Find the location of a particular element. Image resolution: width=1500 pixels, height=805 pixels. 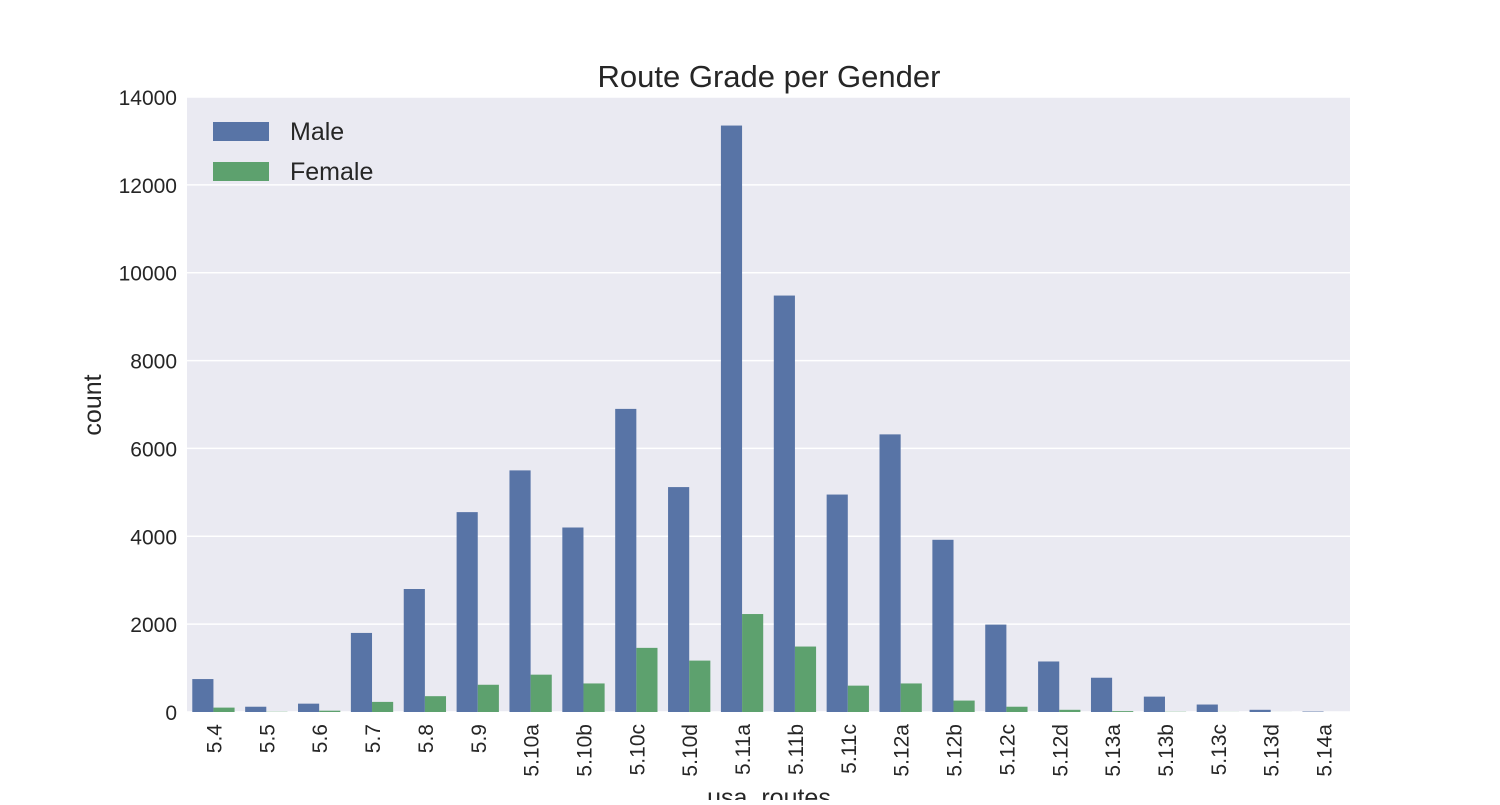

bar-male-5.7 is located at coordinates (361, 672).